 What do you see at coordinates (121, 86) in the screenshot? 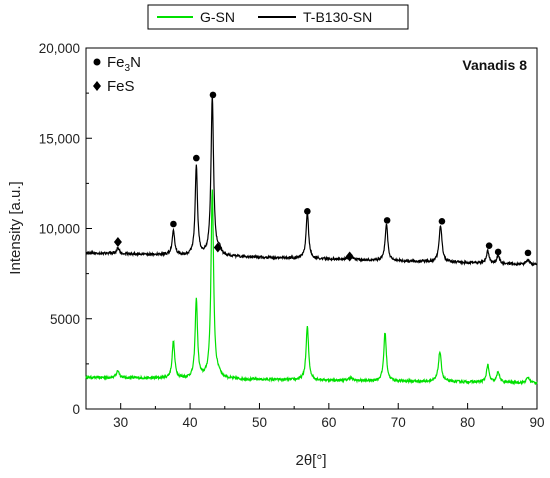
I see `phase-legend-label-fes: FeS` at bounding box center [121, 86].